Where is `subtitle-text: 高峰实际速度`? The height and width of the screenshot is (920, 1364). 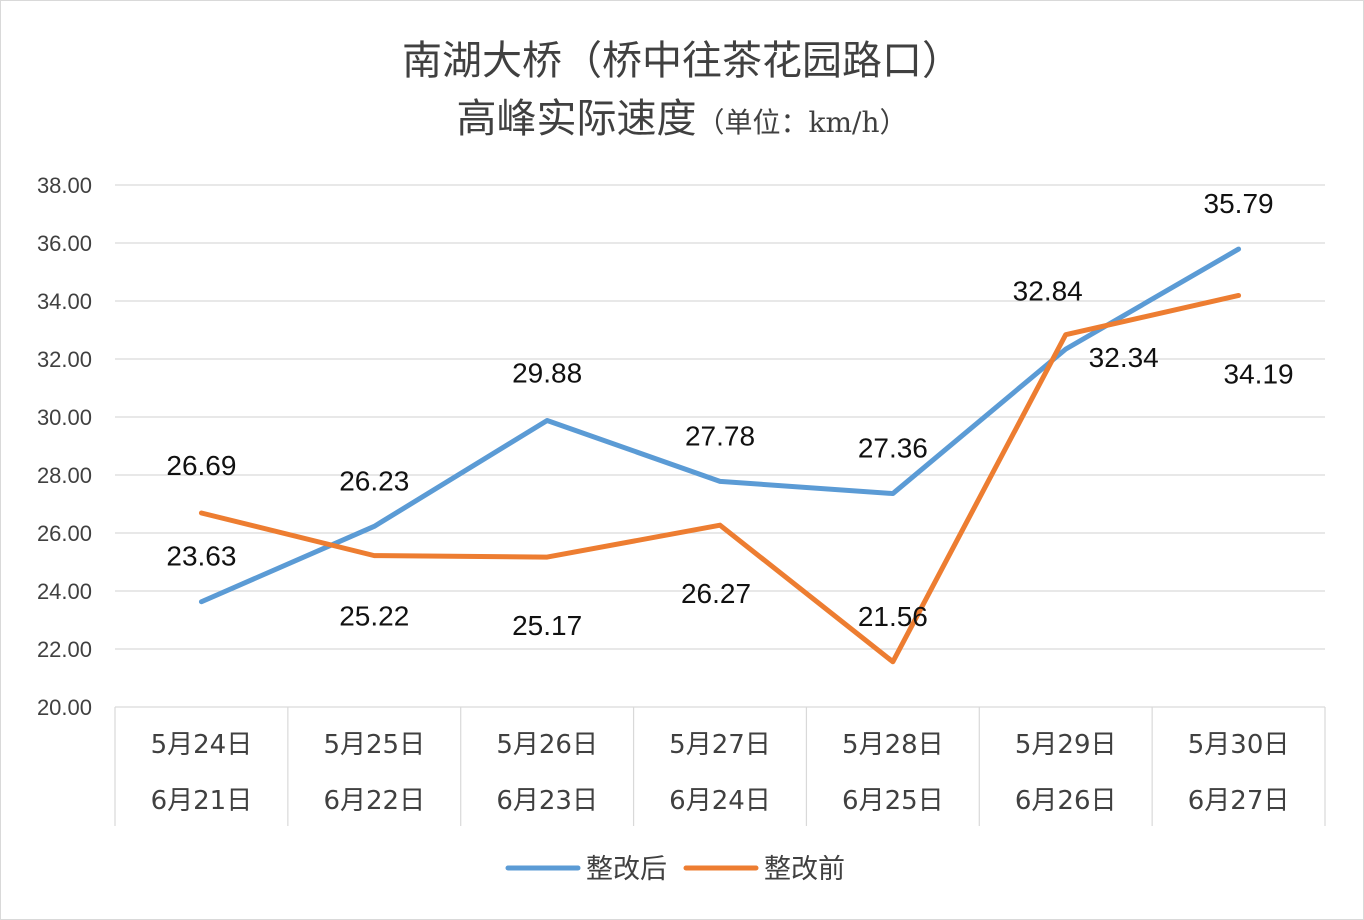 subtitle-text: 高峰实际速度 is located at coordinates (576, 119).